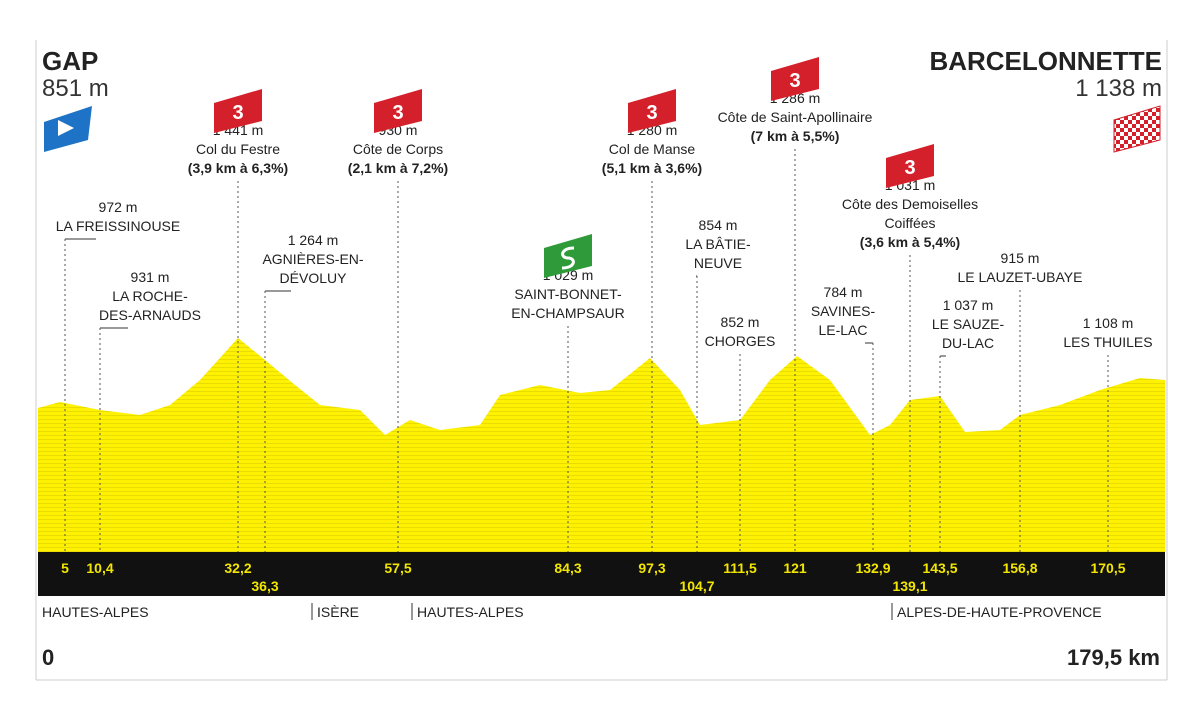 The height and width of the screenshot is (717, 1200). Describe the element at coordinates (718, 225) in the screenshot. I see `waypoint-altitude: 854 m` at that location.